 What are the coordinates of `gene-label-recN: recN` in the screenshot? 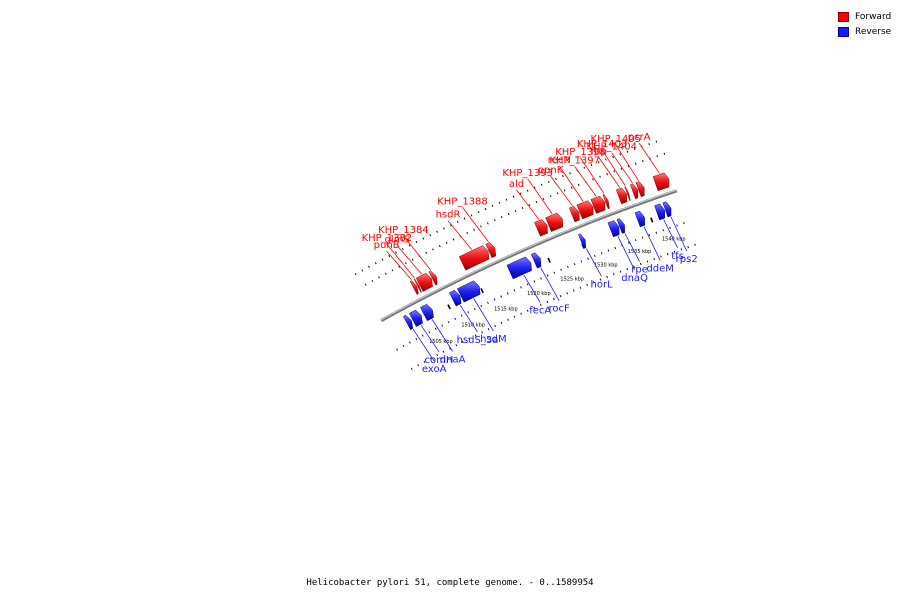 It's located at (559, 160).